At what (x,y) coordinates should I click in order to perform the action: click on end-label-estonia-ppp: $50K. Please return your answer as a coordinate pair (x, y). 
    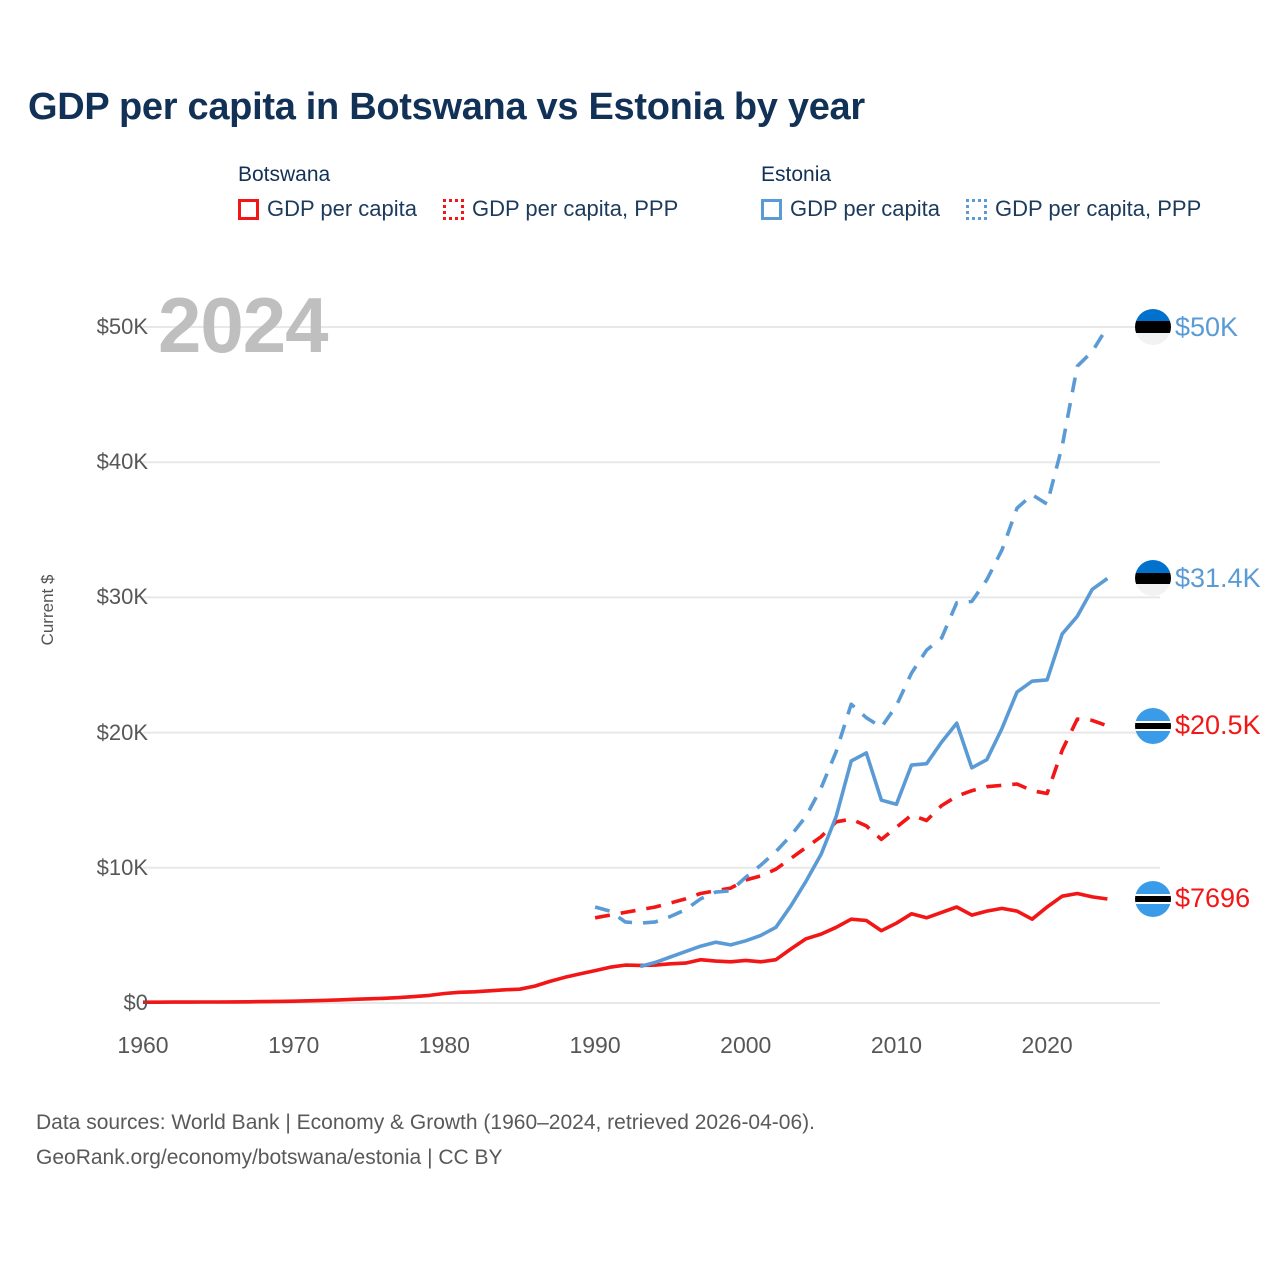
    Looking at the image, I should click on (1187, 327).